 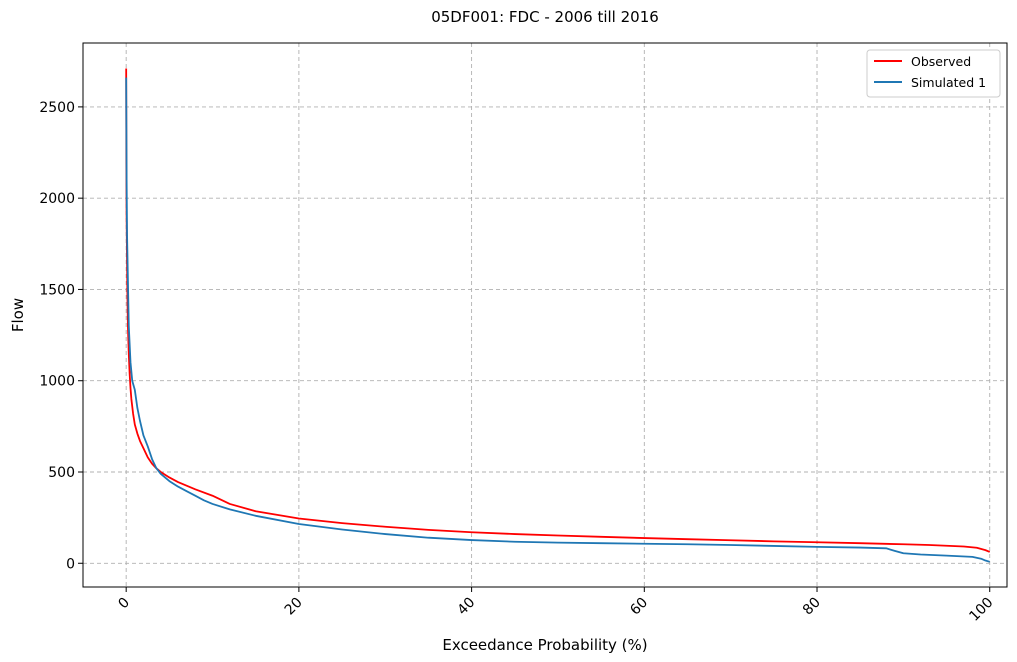 What do you see at coordinates (941, 61) in the screenshot?
I see `legend-label-observed: Observed` at bounding box center [941, 61].